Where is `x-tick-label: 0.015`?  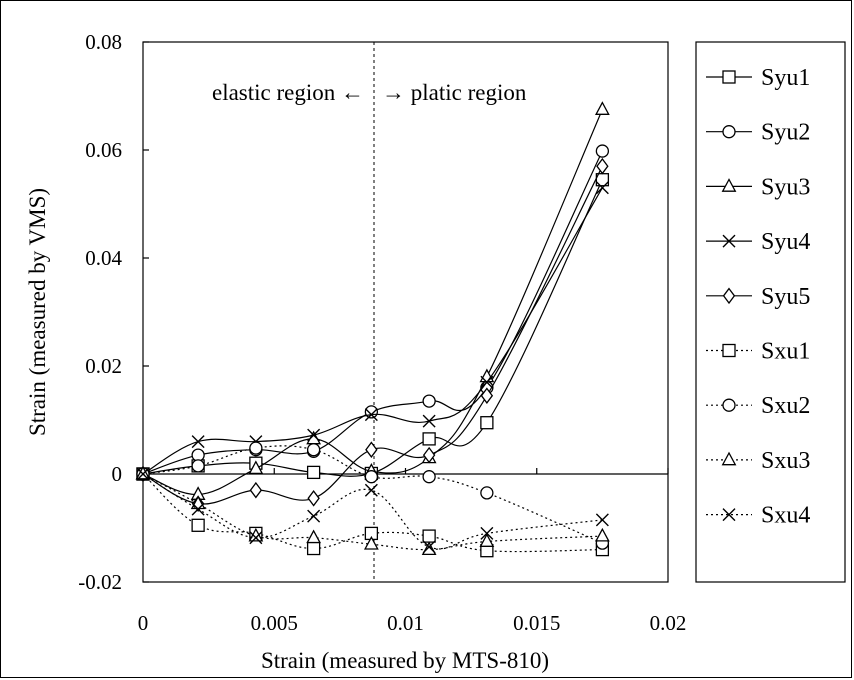 x-tick-label: 0.015 is located at coordinates (536, 623).